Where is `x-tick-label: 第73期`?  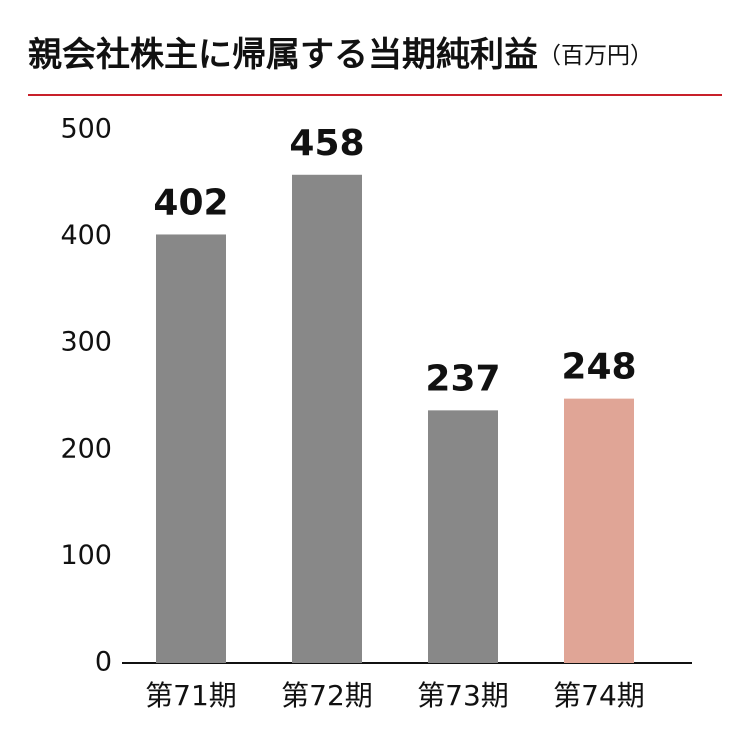
x-tick-label: 第73期 is located at coordinates (463, 695).